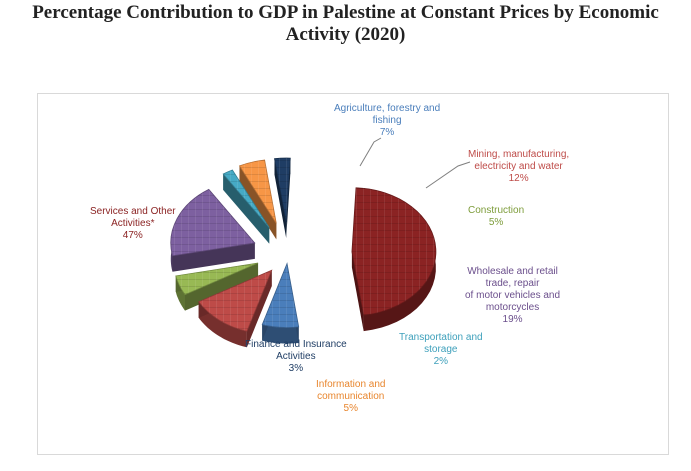  What do you see at coordinates (212, 222) in the screenshot?
I see `slice-texture-wholesale` at bounding box center [212, 222].